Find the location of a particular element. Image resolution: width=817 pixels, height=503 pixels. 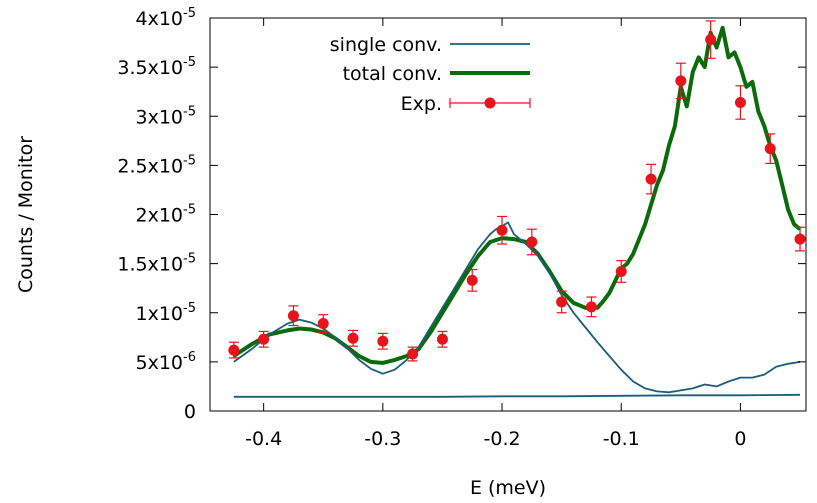

legend-marker-exp is located at coordinates (490, 103).